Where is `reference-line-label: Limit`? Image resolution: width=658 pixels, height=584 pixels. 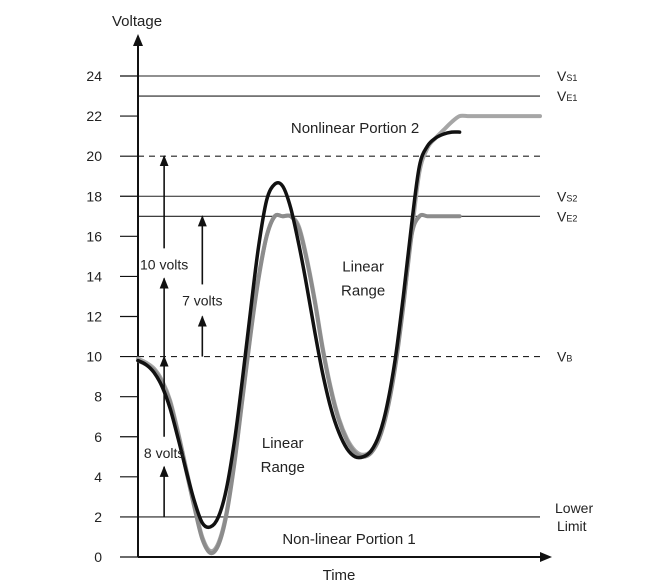
reference-line-label: Limit is located at coordinates (572, 526).